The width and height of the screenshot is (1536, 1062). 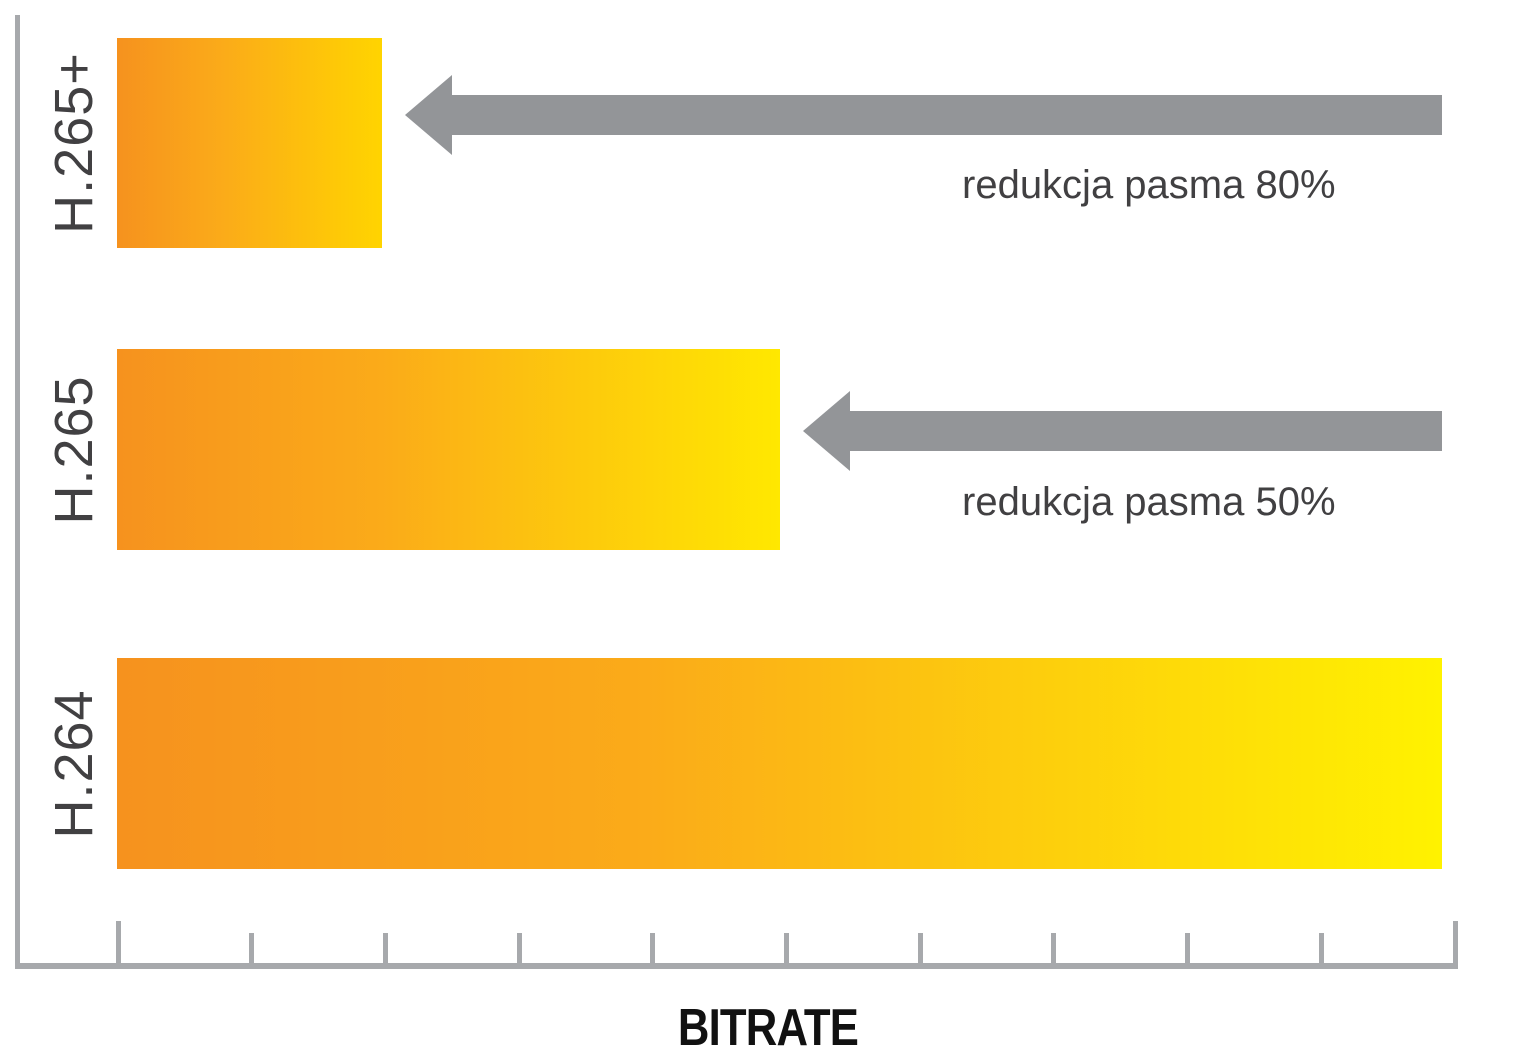 What do you see at coordinates (74, 449) in the screenshot?
I see `y-axis-label-h-265: H.265` at bounding box center [74, 449].